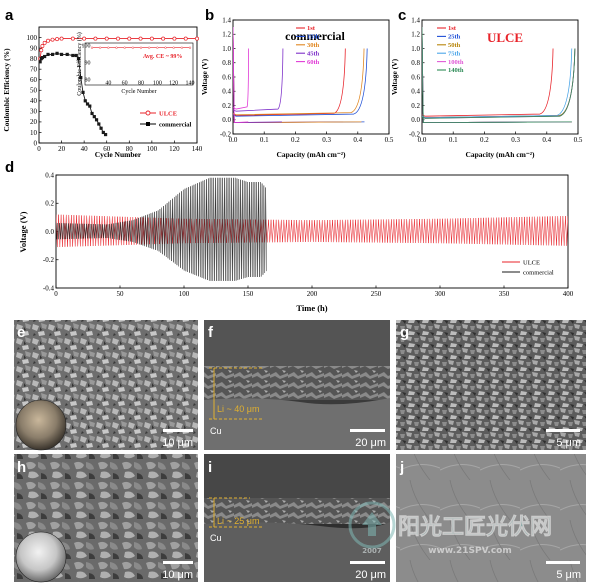  I want to click on photo-inset-e, so click(41, 425).